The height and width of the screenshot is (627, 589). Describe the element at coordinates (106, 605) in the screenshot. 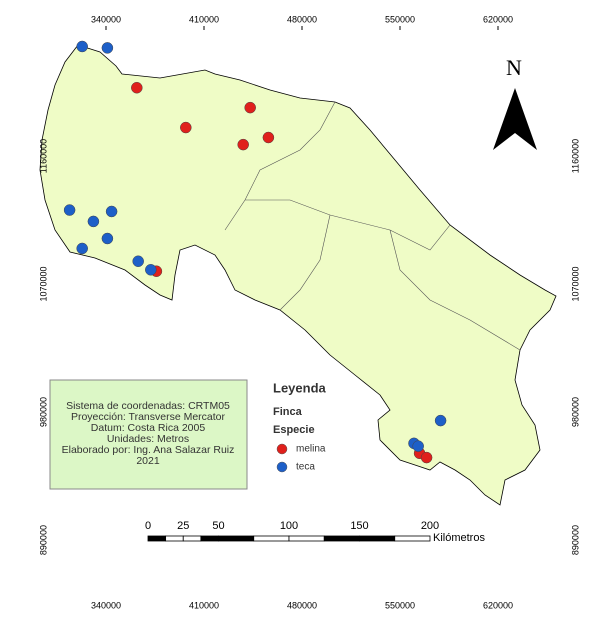

I see `x-tick-label-bottom: 340000` at that location.